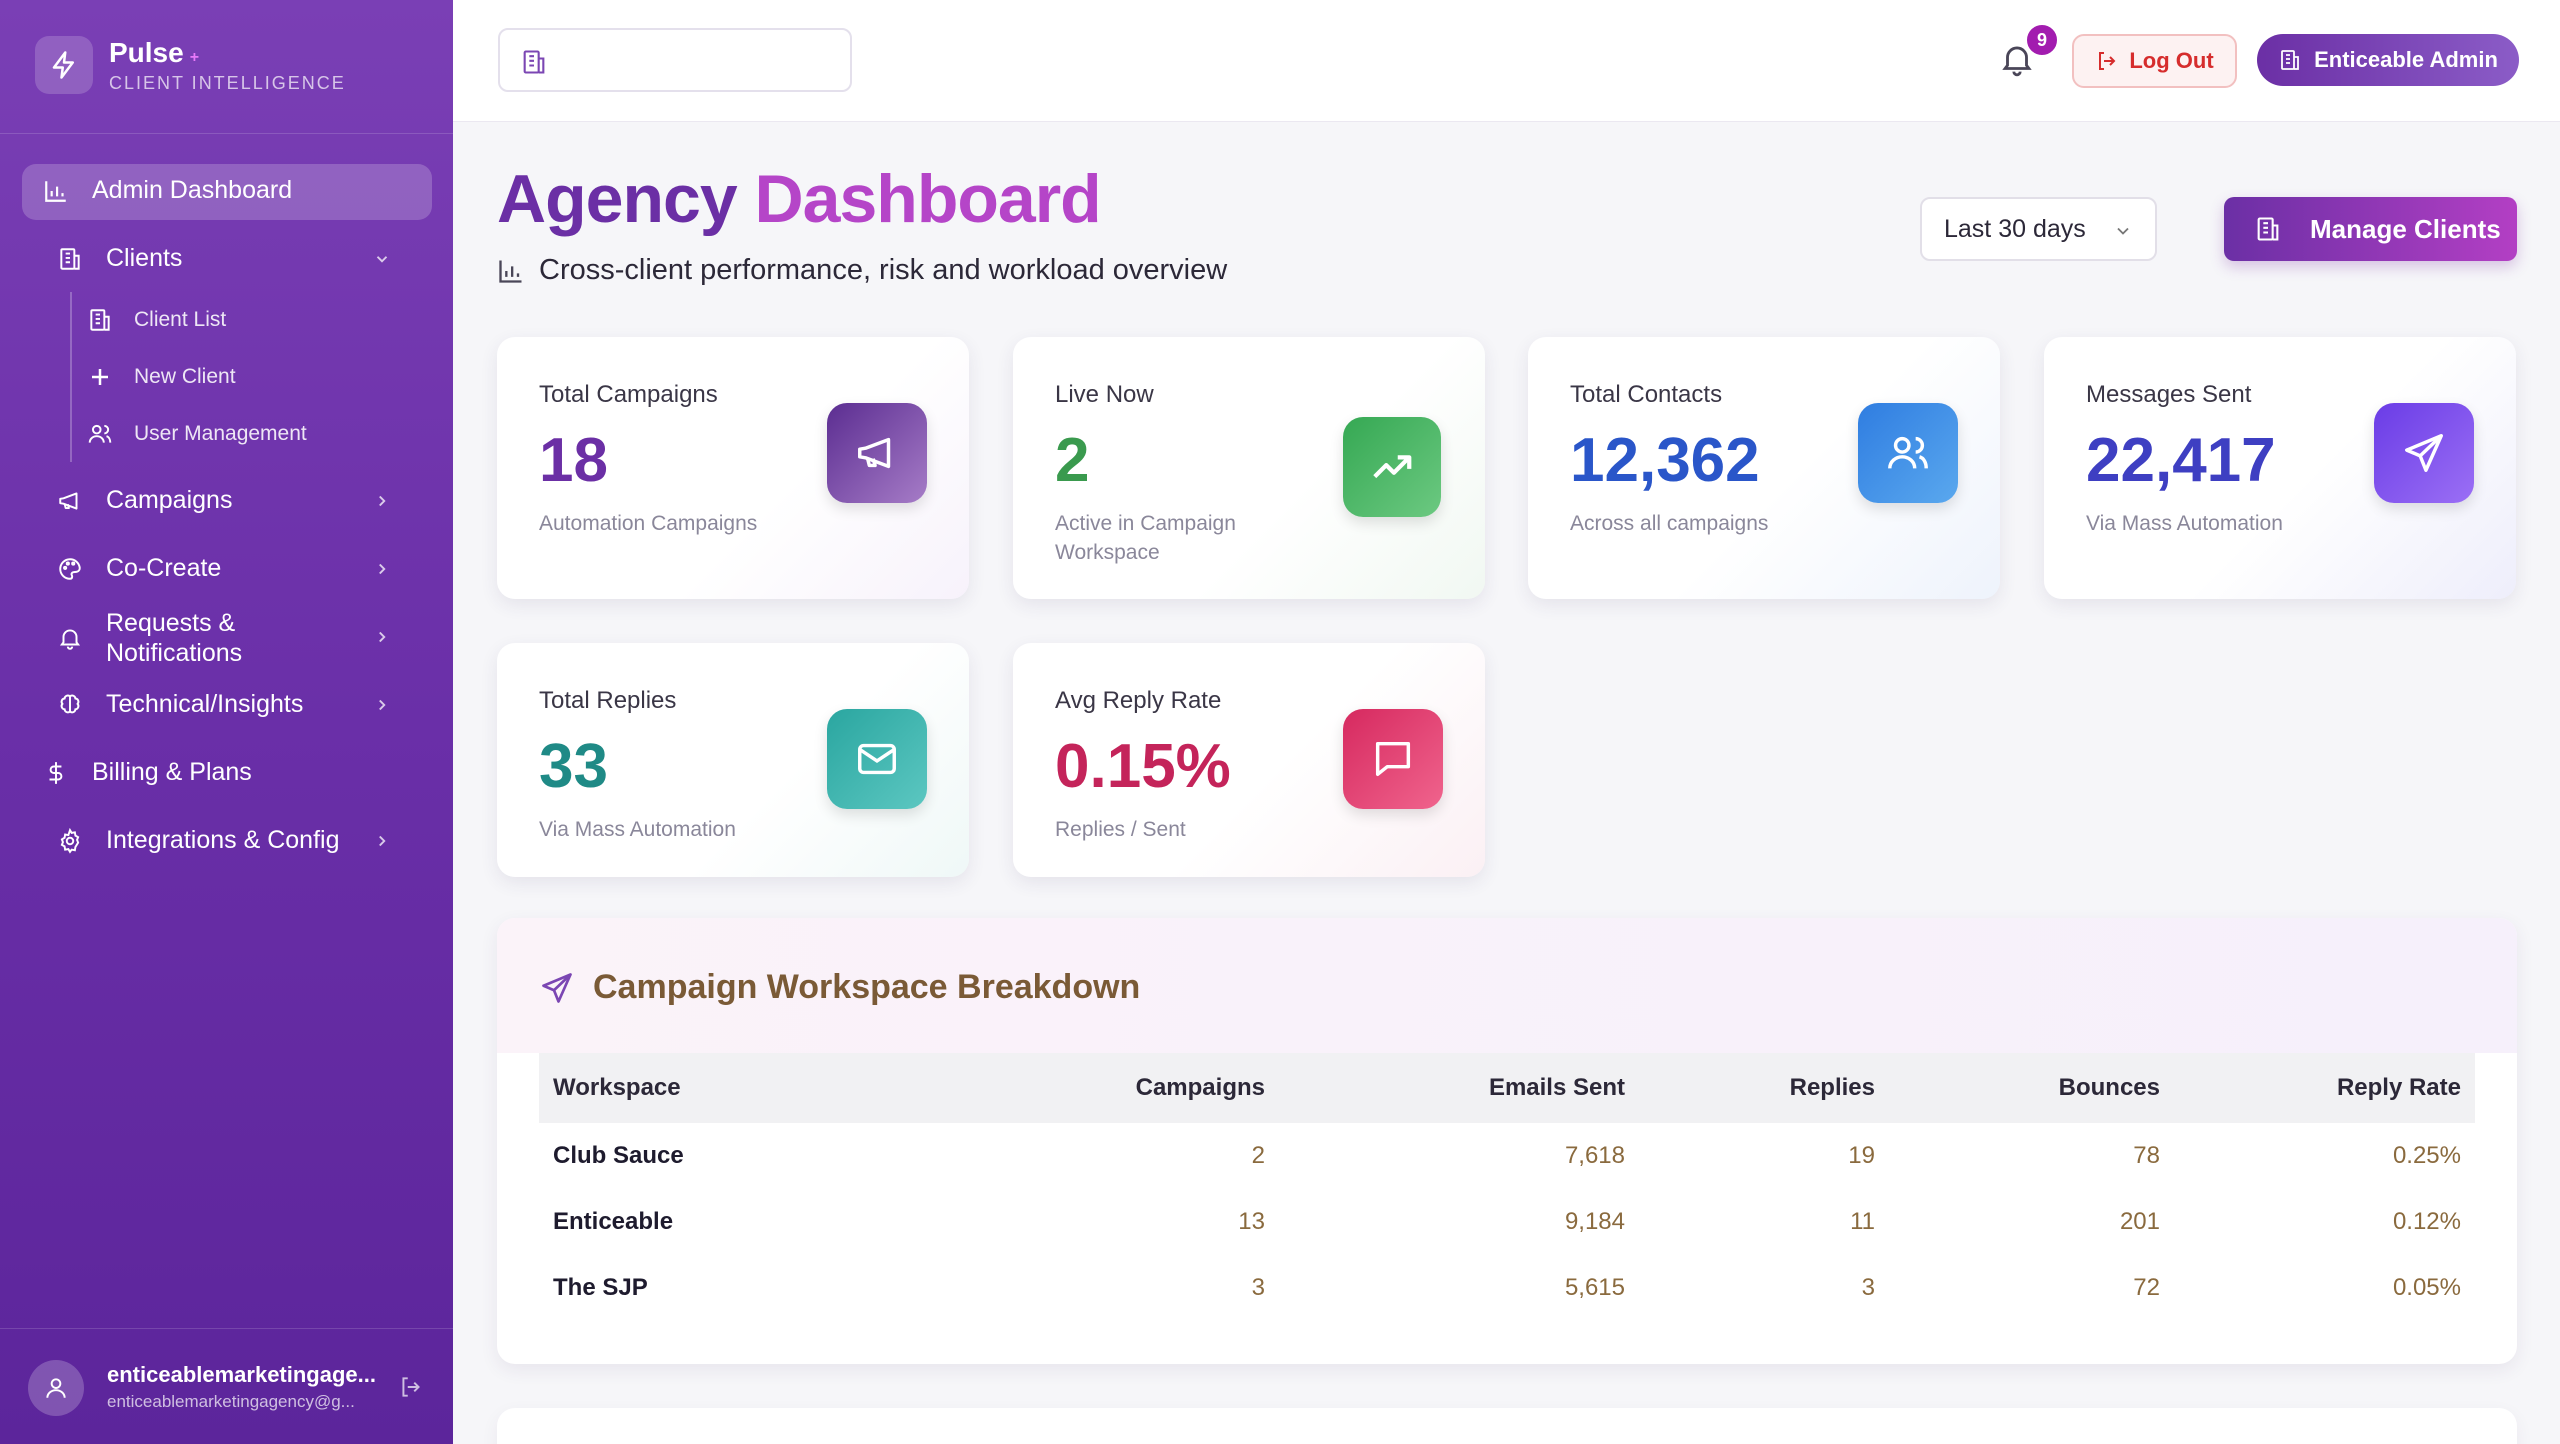 The image size is (2560, 1444). I want to click on manage-clients-button: Manage Clients, so click(2370, 229).